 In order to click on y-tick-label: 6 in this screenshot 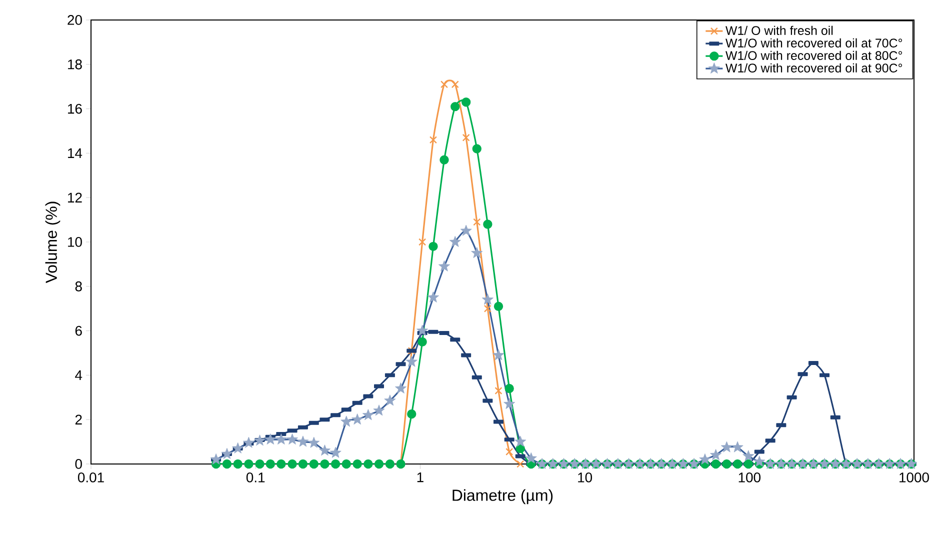, I will do `click(78, 331)`.